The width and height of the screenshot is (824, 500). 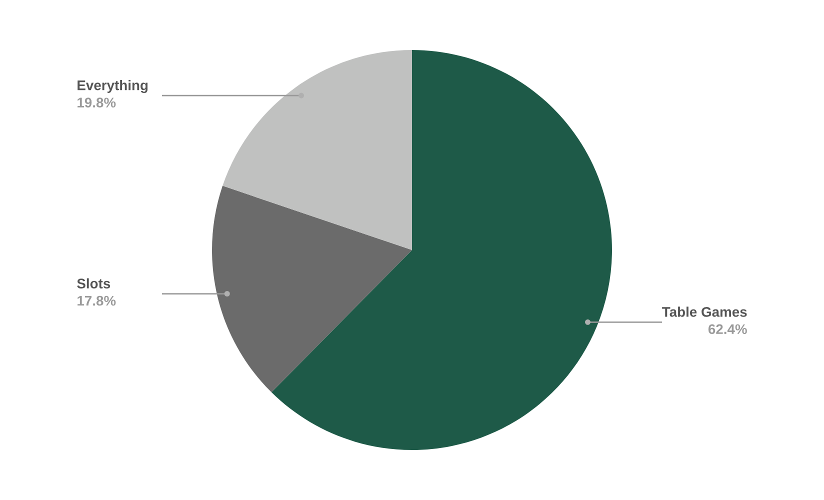 What do you see at coordinates (704, 311) in the screenshot?
I see `slice-label: Table Games` at bounding box center [704, 311].